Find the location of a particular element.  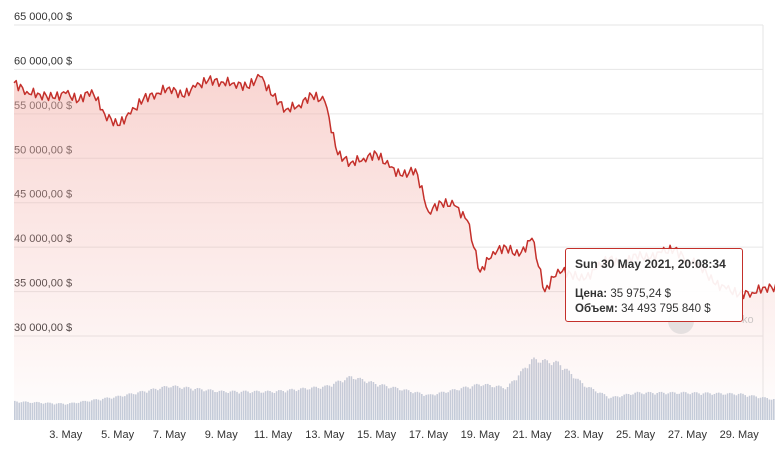

x-tick-label: 13. May is located at coordinates (325, 435).